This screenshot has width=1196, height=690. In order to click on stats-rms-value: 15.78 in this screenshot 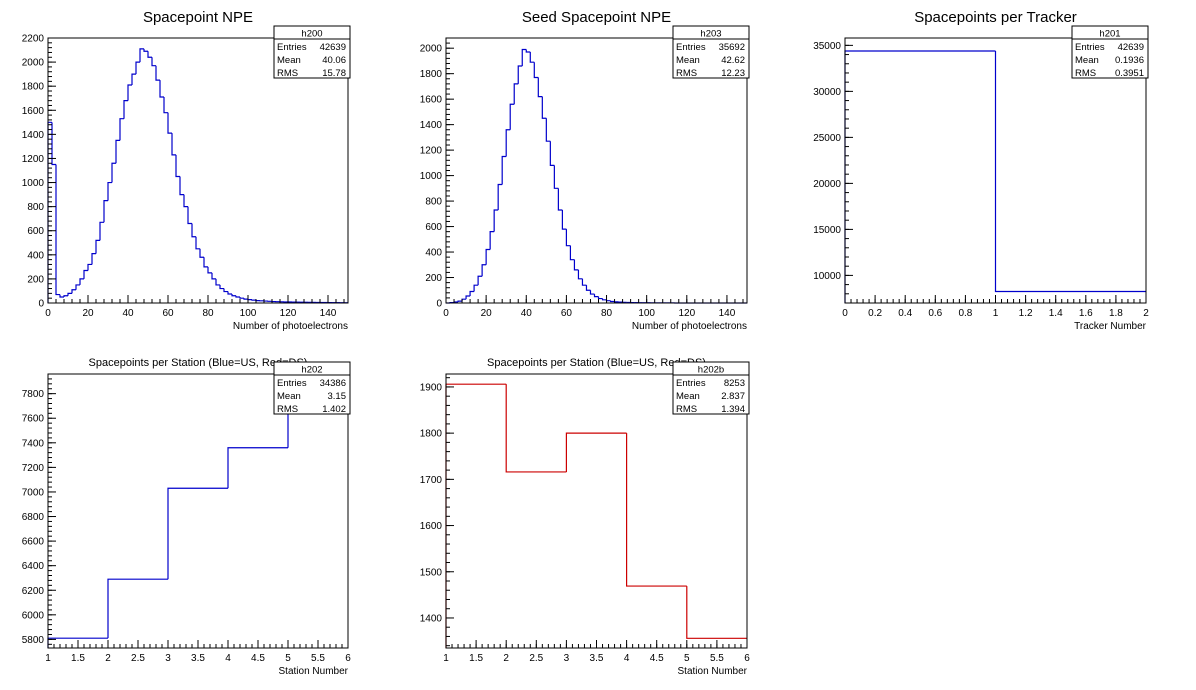, I will do `click(334, 73)`.